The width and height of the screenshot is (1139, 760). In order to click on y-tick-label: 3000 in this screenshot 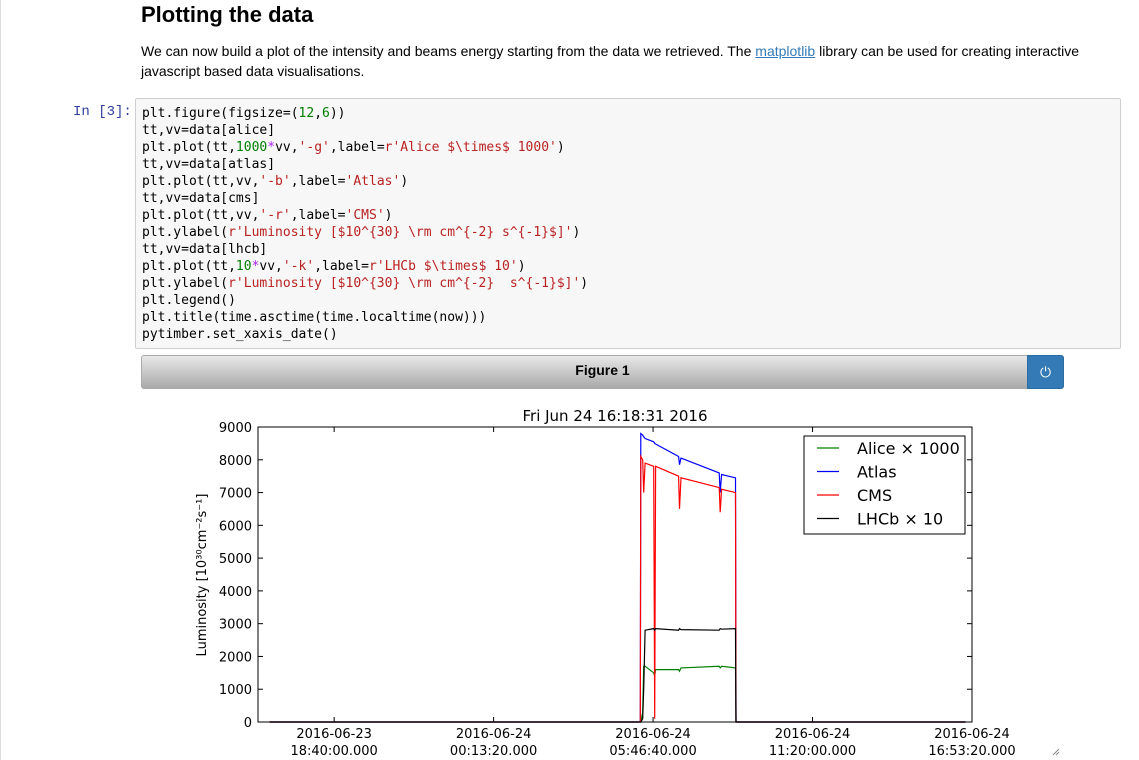, I will do `click(235, 625)`.